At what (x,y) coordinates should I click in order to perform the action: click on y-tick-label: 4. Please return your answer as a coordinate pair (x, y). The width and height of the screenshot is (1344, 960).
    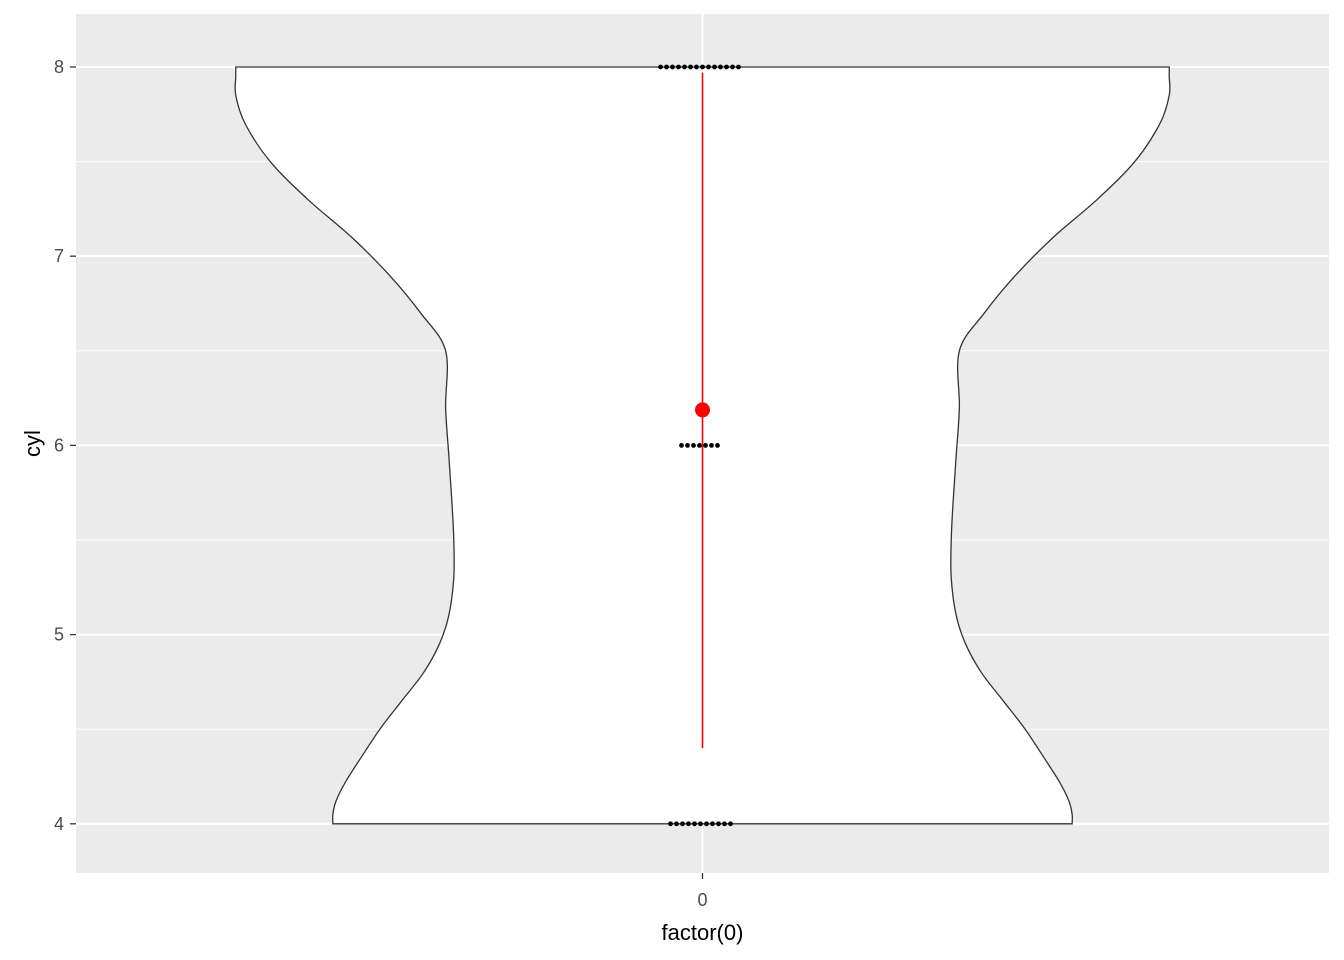
    Looking at the image, I should click on (59, 824).